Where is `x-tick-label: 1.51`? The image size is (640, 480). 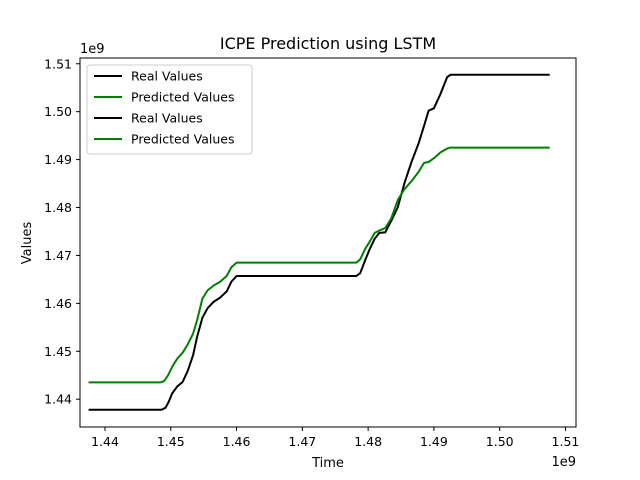
x-tick-label: 1.51 is located at coordinates (566, 441).